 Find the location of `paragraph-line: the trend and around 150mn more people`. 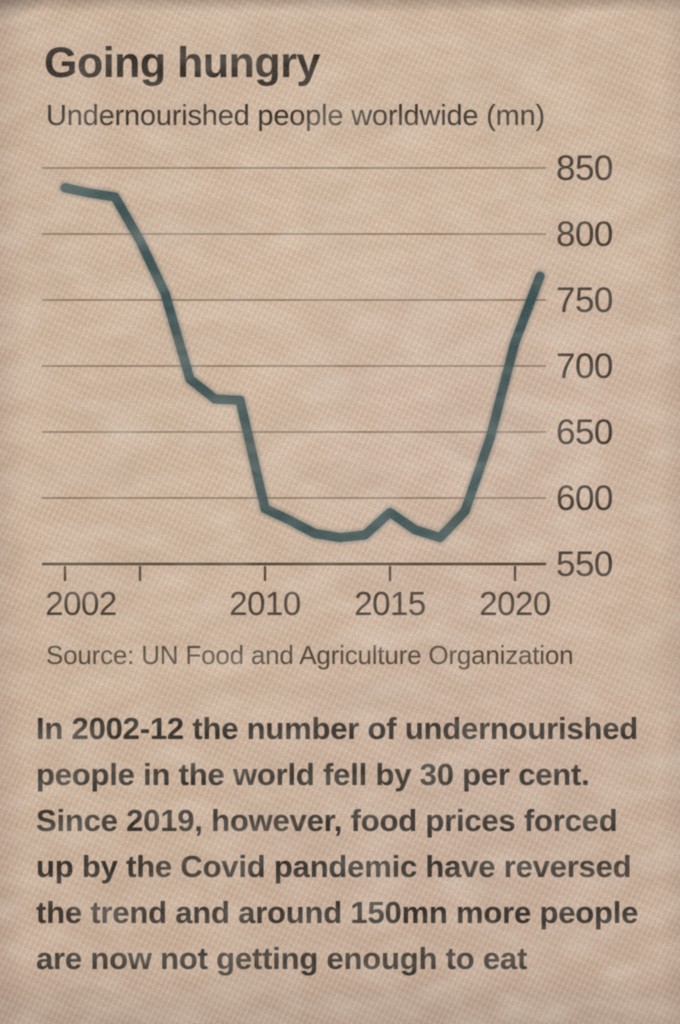

paragraph-line: the trend and around 150mn more people is located at coordinates (337, 912).